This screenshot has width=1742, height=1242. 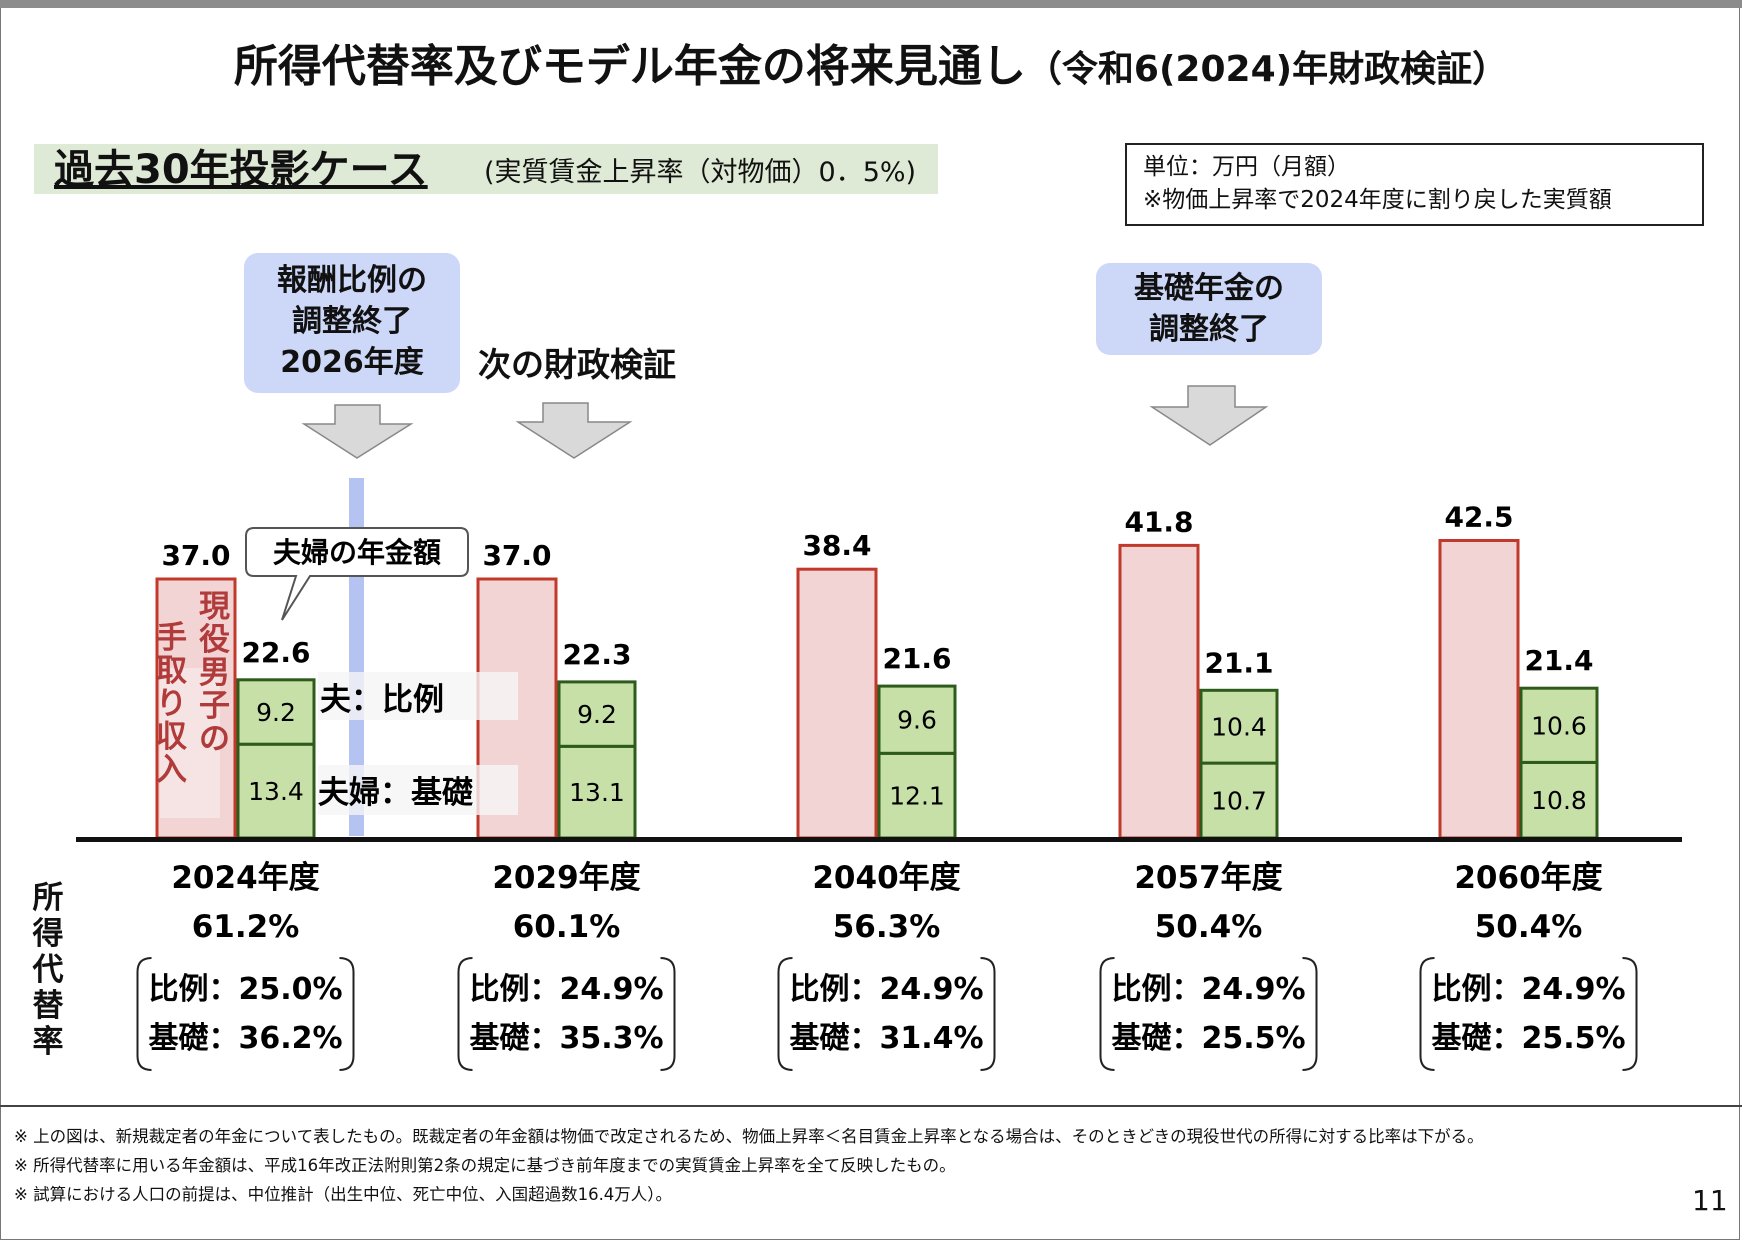 I want to click on basic-rate: 基礎：35.3%, so click(x=566, y=1038).